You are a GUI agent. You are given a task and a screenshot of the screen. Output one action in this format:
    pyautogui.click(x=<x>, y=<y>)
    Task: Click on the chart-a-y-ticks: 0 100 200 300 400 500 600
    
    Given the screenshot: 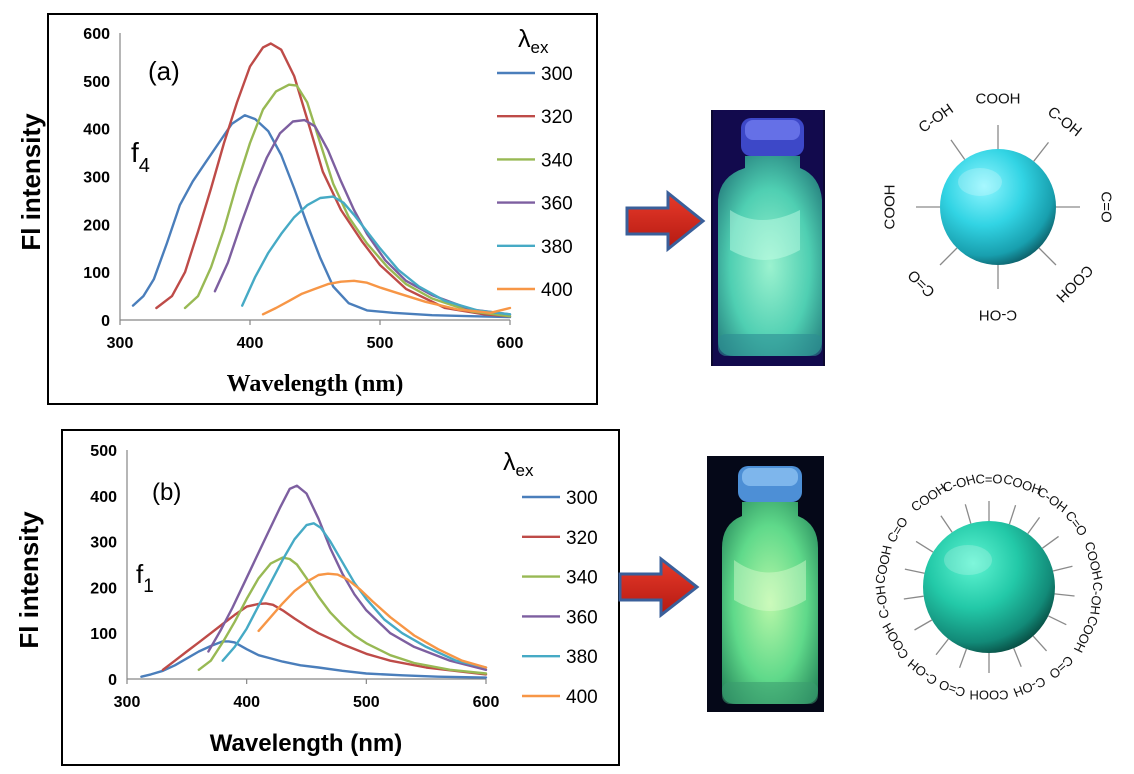 What is the action you would take?
    pyautogui.click(x=96, y=178)
    